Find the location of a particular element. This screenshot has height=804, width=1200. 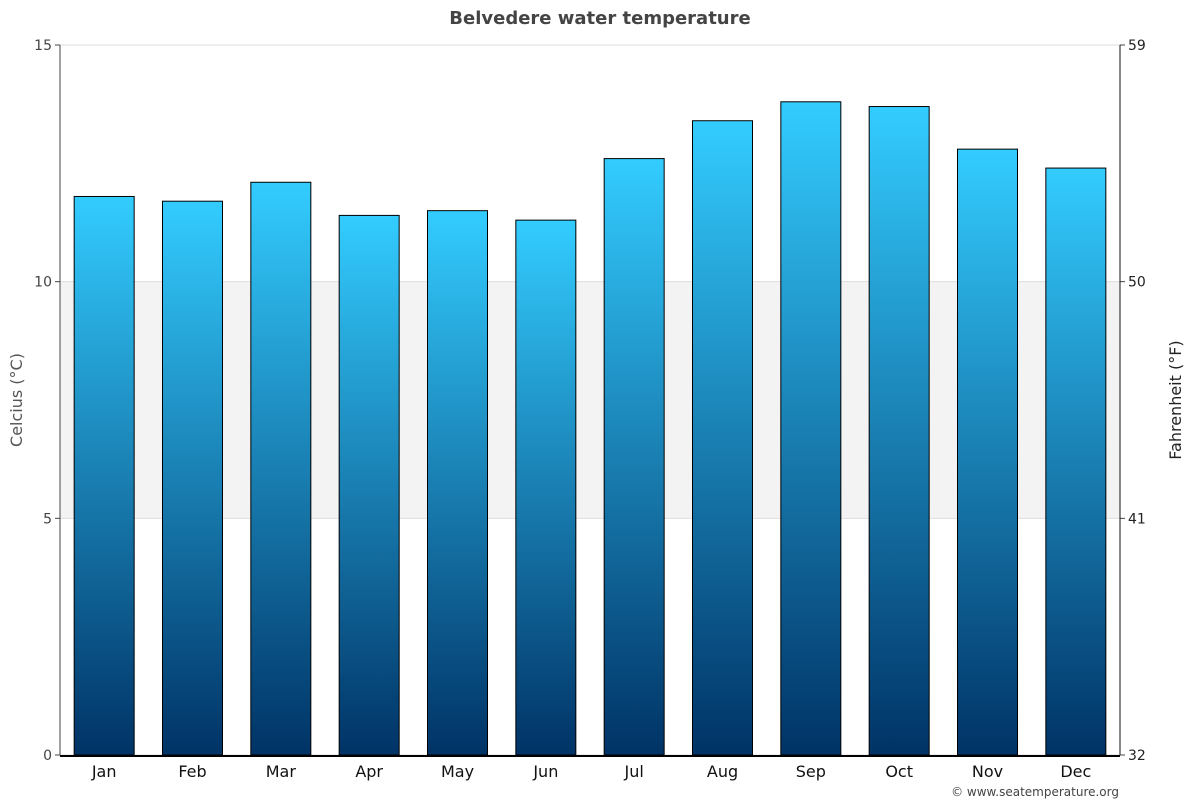

y2-tick-label: 59 is located at coordinates (1137, 46).